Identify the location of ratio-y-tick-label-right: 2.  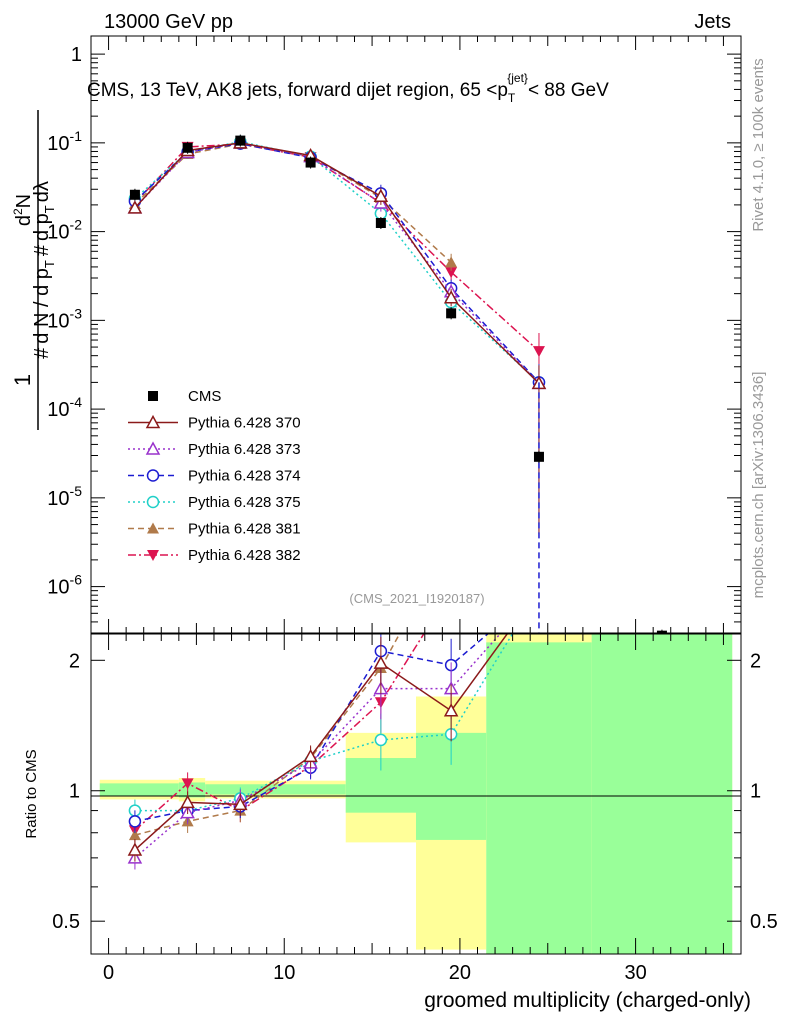
(755, 661).